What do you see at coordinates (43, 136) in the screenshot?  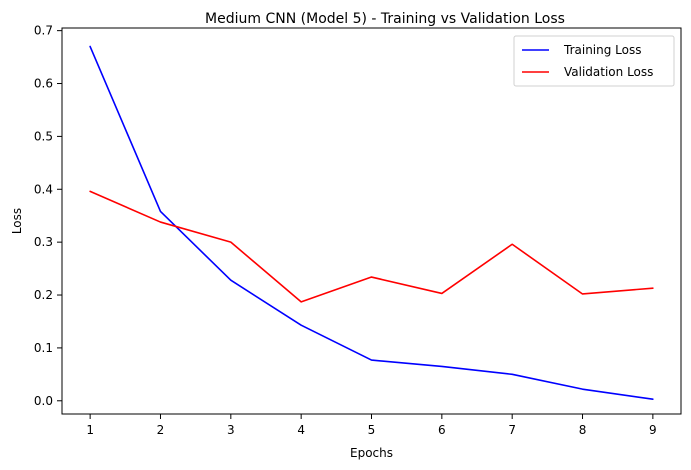 I see `y-tick-label: 0.5` at bounding box center [43, 136].